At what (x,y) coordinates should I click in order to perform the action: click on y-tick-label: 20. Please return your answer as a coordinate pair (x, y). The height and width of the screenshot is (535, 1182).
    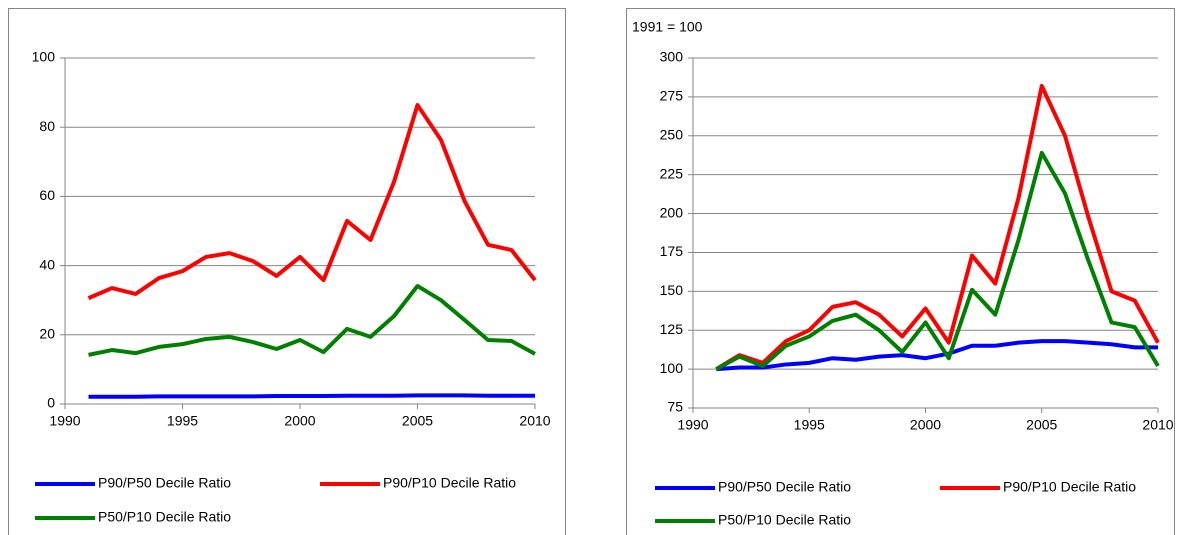
    Looking at the image, I should click on (47, 334).